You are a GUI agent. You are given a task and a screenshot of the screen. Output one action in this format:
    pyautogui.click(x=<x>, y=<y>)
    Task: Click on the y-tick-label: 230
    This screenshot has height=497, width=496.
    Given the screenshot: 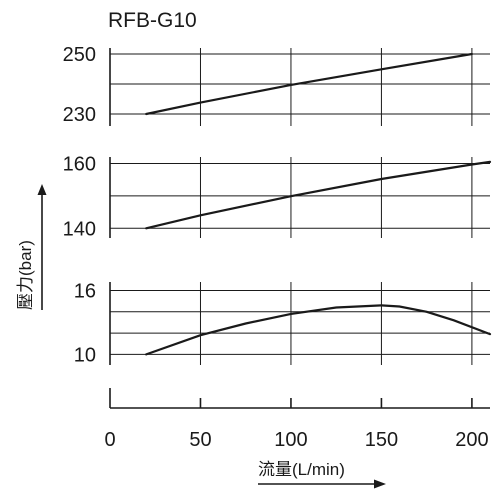 What is the action you would take?
    pyautogui.click(x=79, y=115)
    